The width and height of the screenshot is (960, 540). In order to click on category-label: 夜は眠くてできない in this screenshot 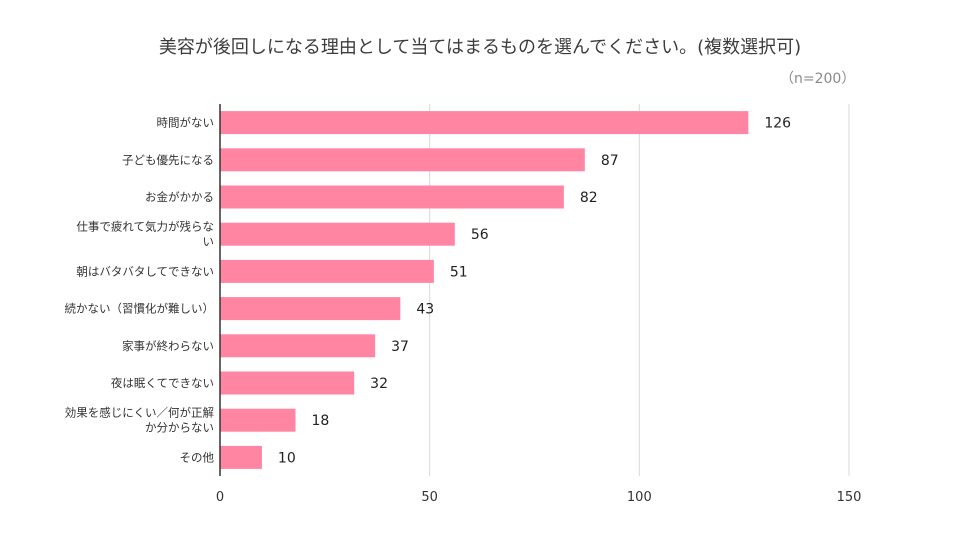, I will do `click(162, 383)`.